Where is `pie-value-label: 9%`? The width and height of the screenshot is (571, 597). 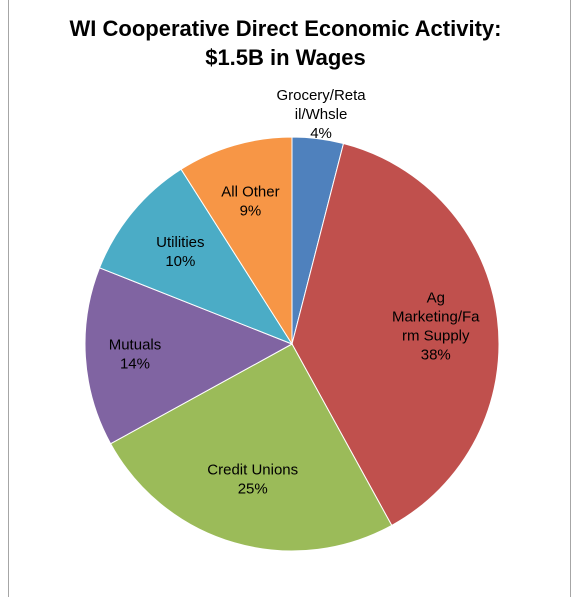 pie-value-label: 9% is located at coordinates (251, 210).